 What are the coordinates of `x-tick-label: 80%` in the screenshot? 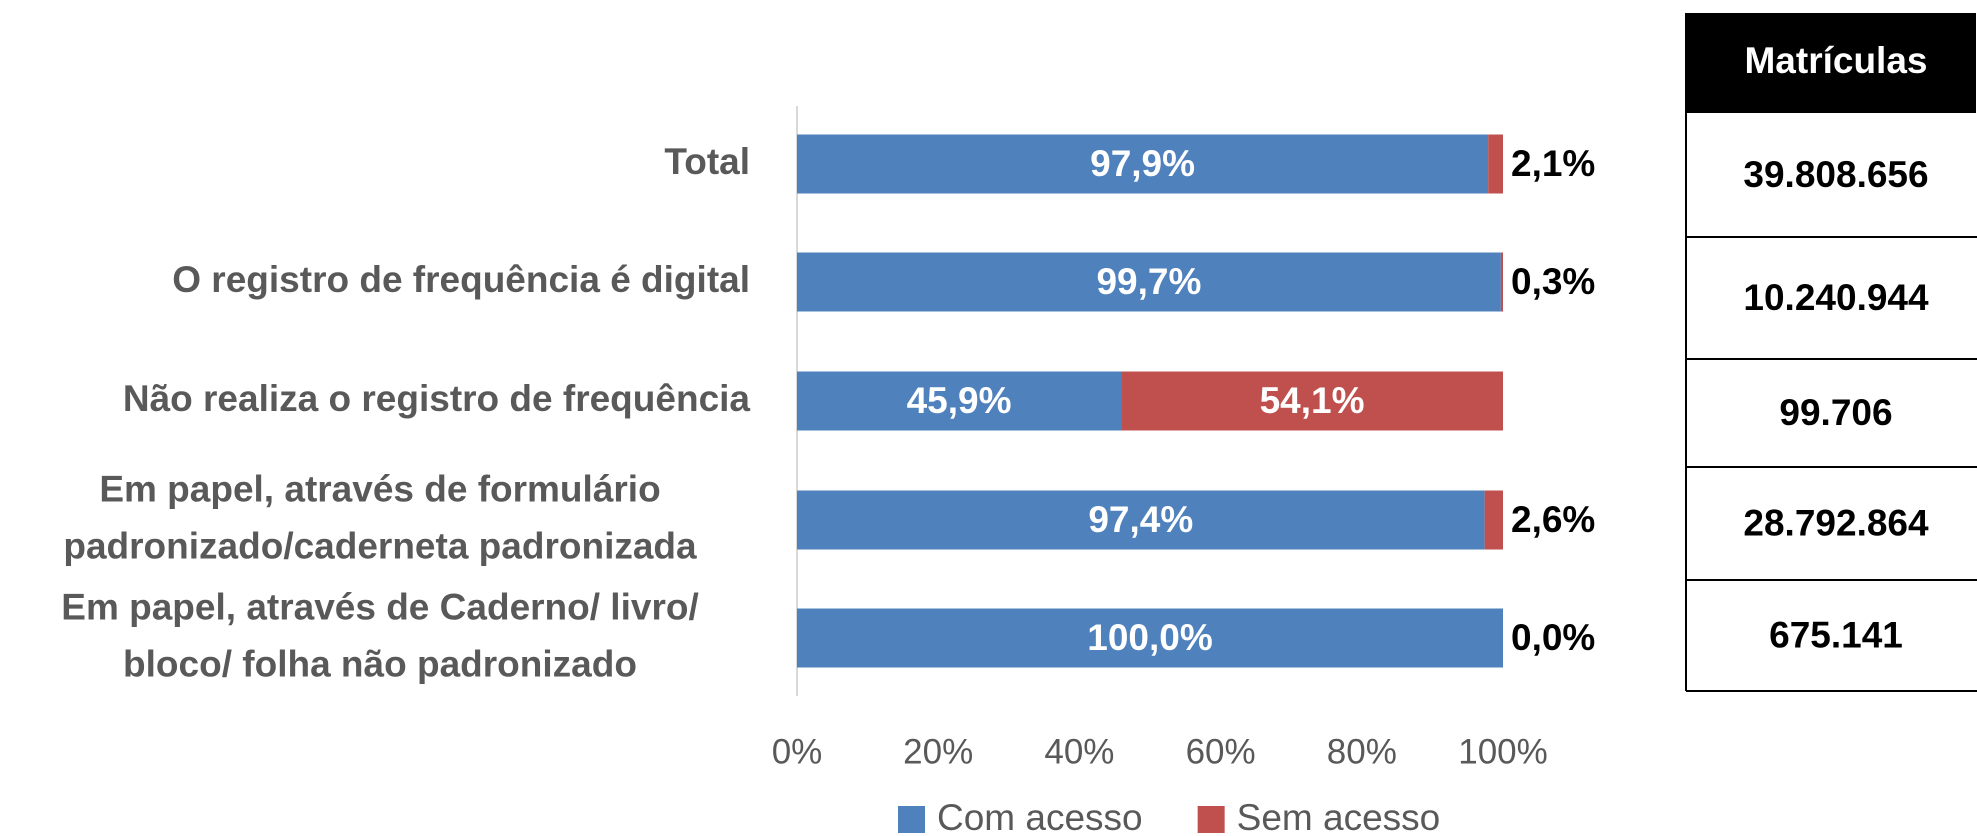 It's located at (1362, 751).